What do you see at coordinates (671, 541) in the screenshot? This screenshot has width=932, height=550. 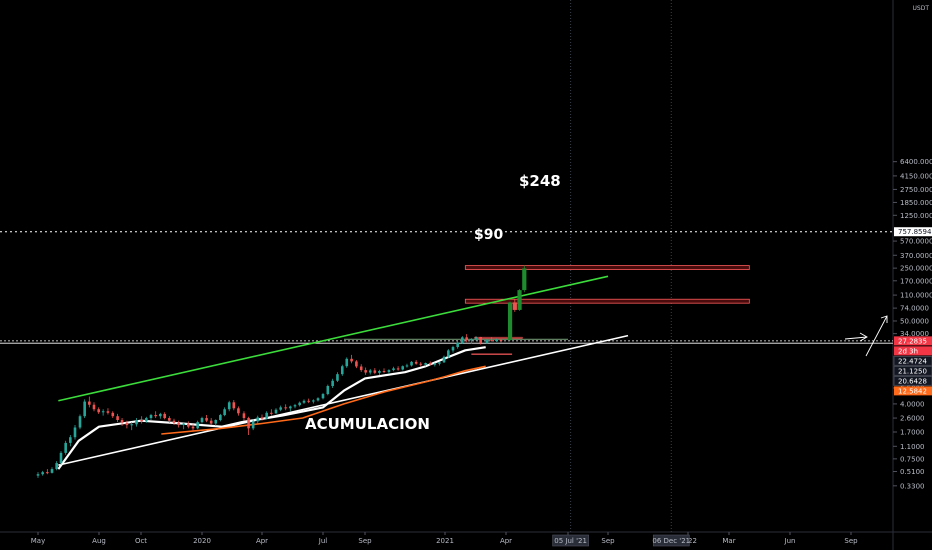 I see `time-highlight-label: 06 Dec '21` at bounding box center [671, 541].